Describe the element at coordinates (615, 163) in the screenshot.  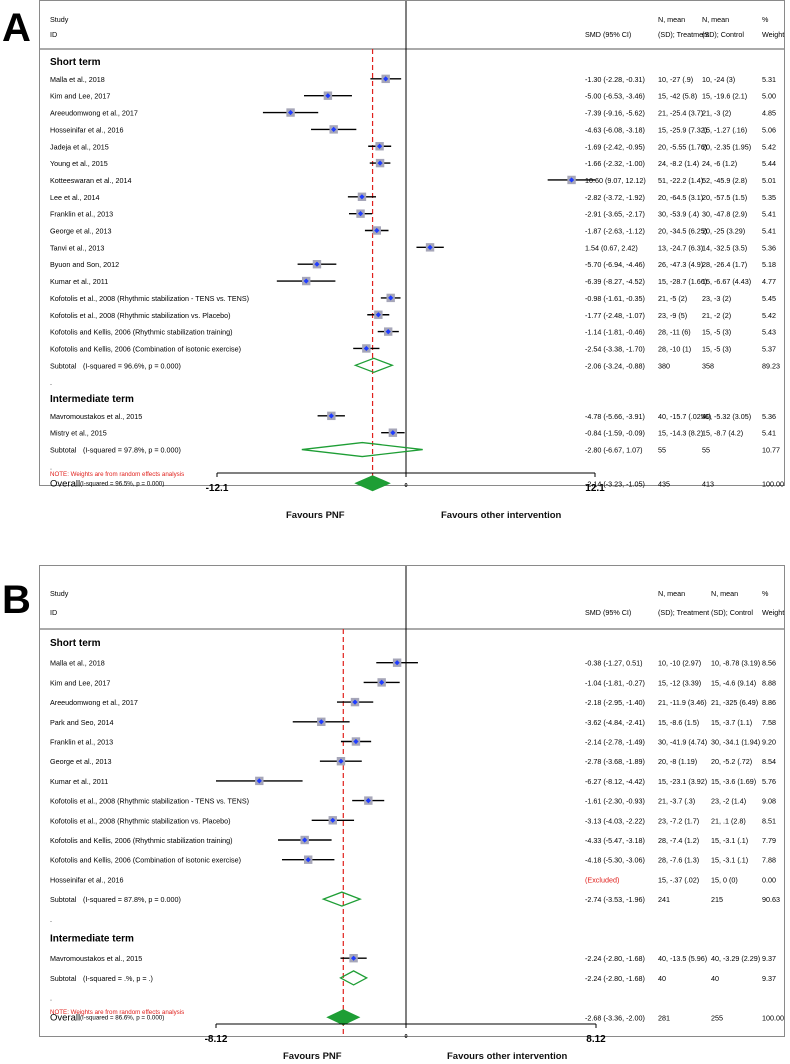
I see `smd-ci-value: -1.66 (-2.32, -1.00)` at that location.